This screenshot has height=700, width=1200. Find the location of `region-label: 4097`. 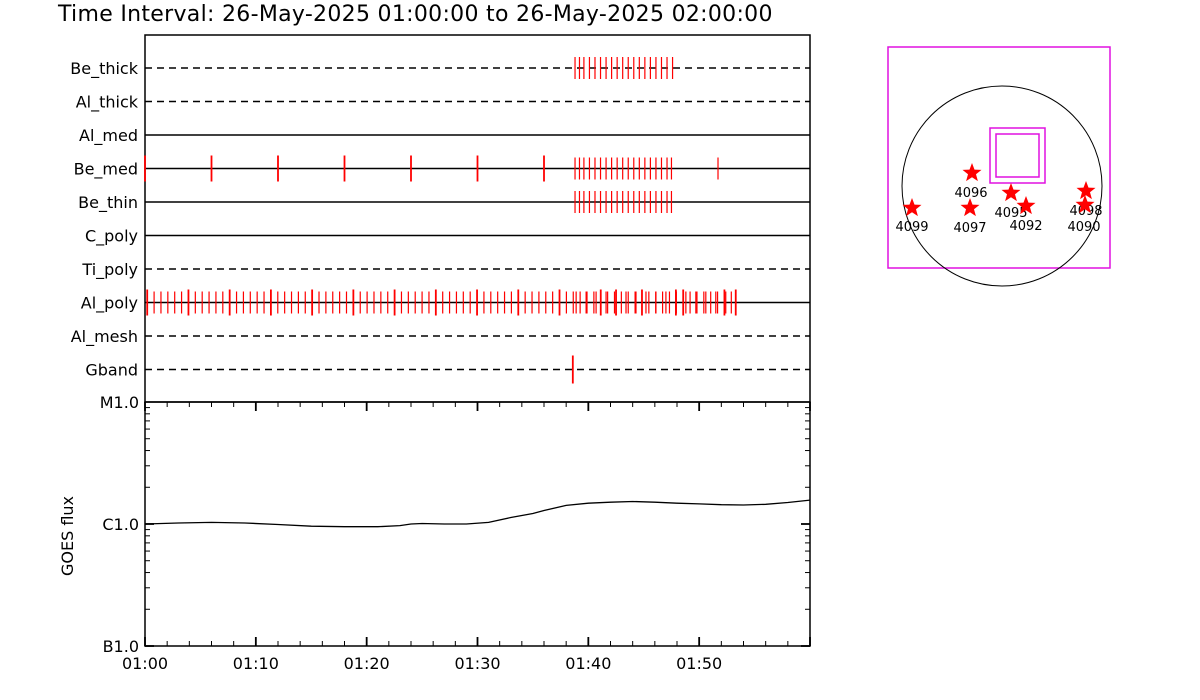

region-label: 4097 is located at coordinates (969, 228).